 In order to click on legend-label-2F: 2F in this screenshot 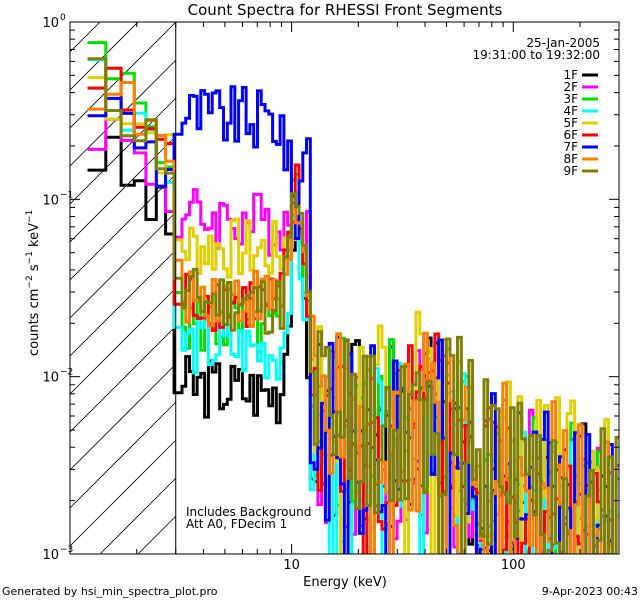, I will do `click(570, 87)`.